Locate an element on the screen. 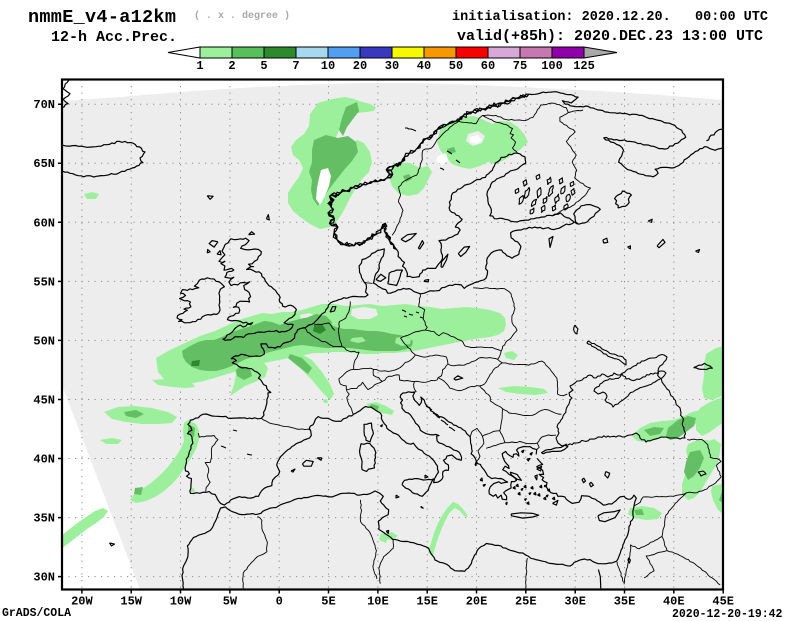  svg-text: 20E is located at coordinates (477, 602).